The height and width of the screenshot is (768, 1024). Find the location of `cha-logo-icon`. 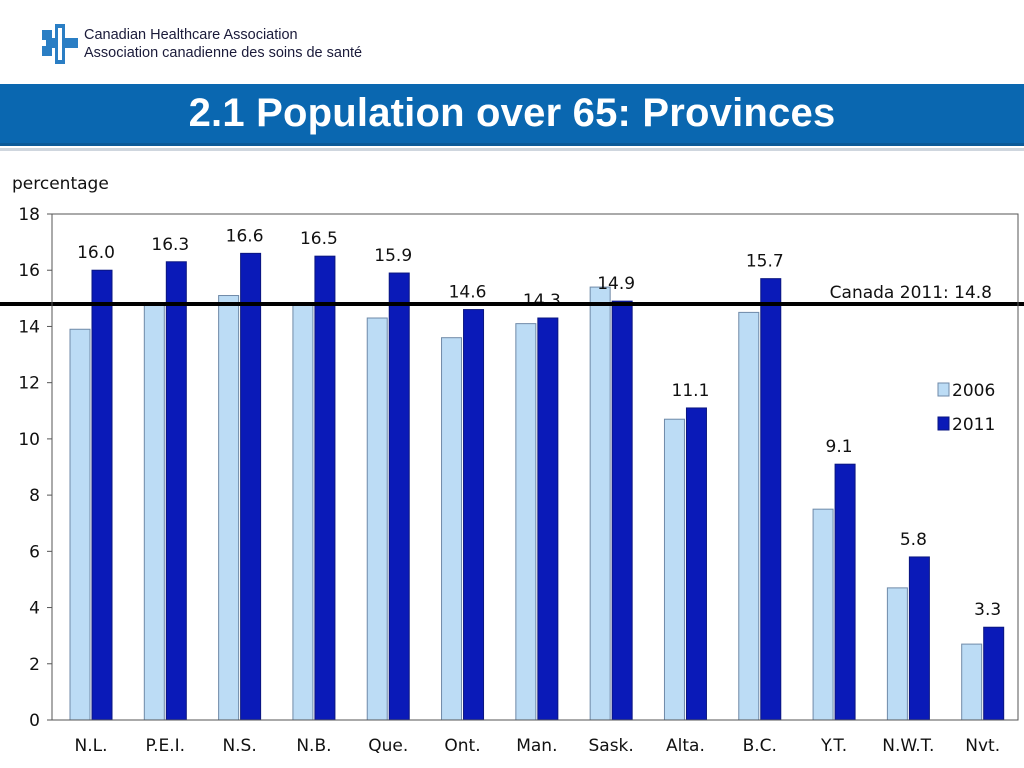

cha-logo-icon is located at coordinates (60, 44).